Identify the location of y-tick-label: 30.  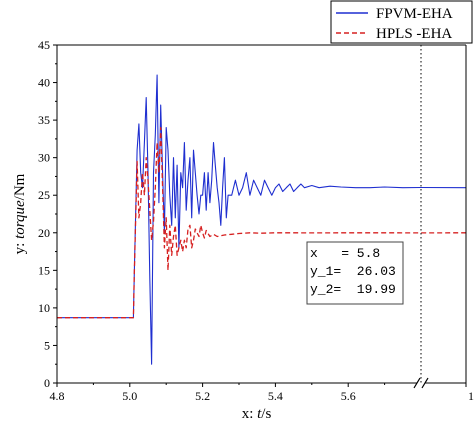
(44, 158).